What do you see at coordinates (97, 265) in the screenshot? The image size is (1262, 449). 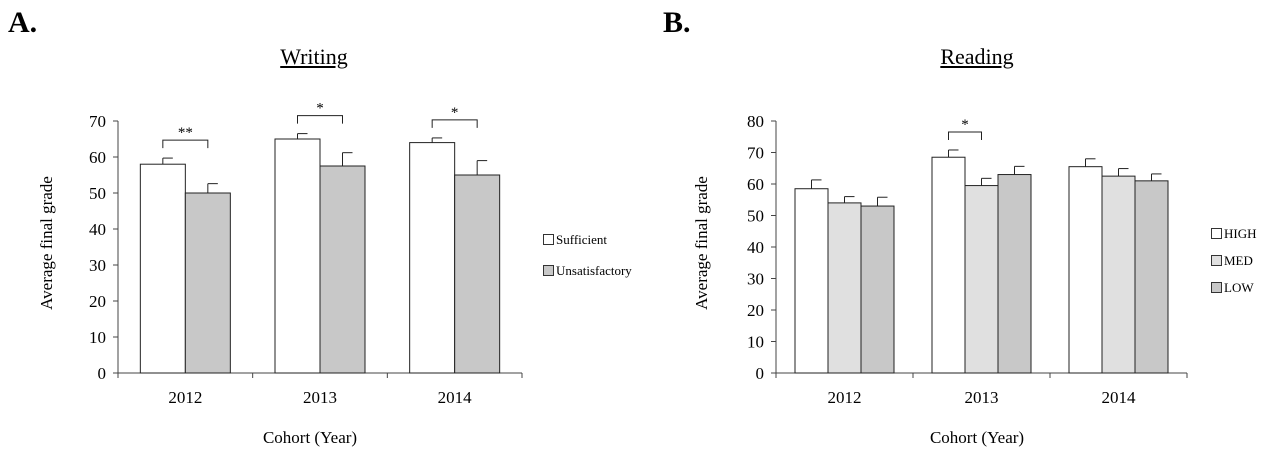 I see `writing-y-tick-label: 30` at bounding box center [97, 265].